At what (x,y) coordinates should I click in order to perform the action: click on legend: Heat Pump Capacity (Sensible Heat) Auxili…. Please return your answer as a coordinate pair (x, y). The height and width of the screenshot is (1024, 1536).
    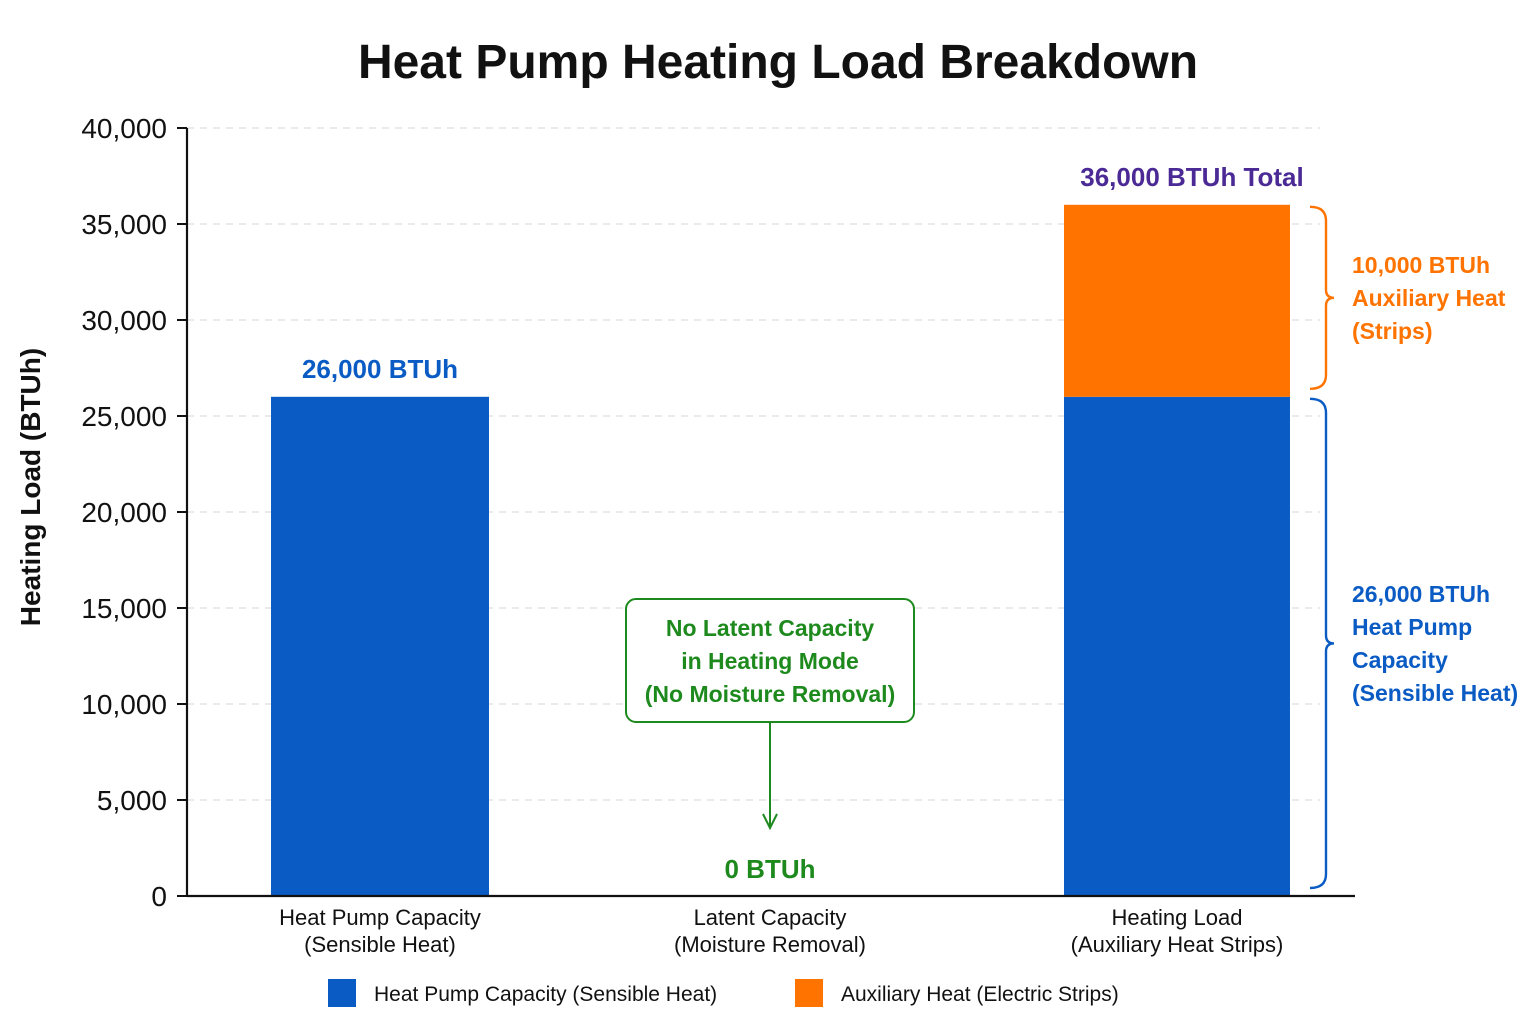
    Looking at the image, I should click on (723, 993).